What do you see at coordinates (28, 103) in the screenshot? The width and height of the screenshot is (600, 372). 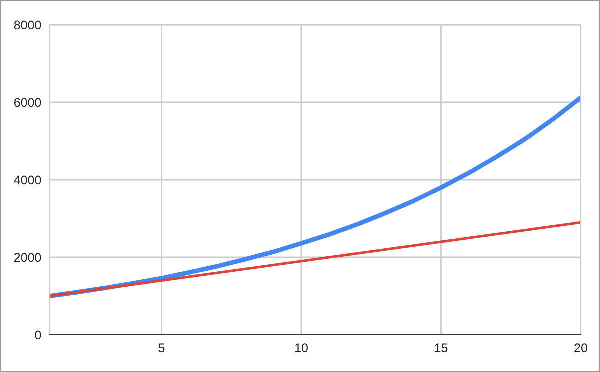 I see `y-tick-label: 6000` at bounding box center [28, 103].